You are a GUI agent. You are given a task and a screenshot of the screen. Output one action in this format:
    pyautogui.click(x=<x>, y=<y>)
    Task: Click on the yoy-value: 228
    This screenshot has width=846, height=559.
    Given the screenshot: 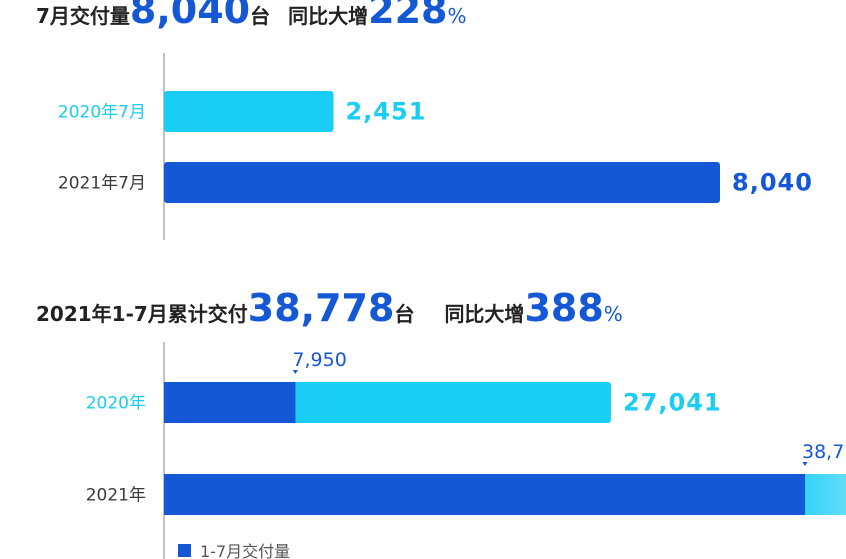 What is the action you would take?
    pyautogui.click(x=408, y=16)
    